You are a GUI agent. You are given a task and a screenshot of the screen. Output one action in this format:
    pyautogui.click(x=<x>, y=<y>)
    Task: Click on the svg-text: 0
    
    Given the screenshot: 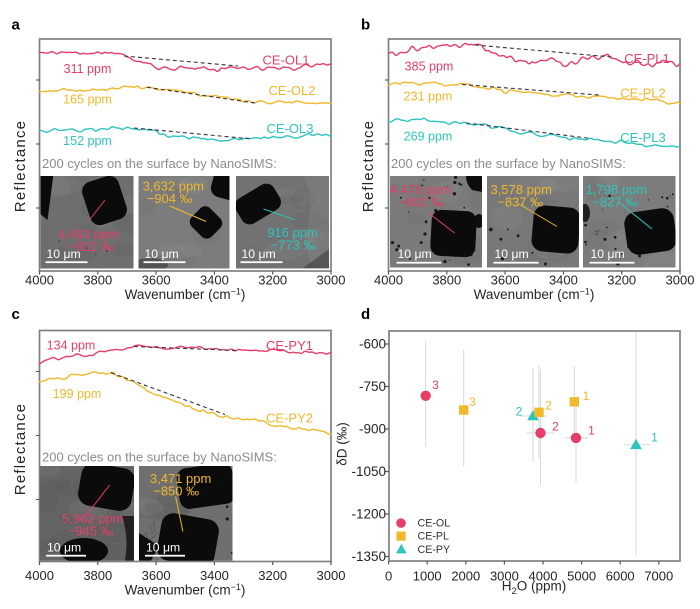 What is the action you would take?
    pyautogui.click(x=388, y=576)
    